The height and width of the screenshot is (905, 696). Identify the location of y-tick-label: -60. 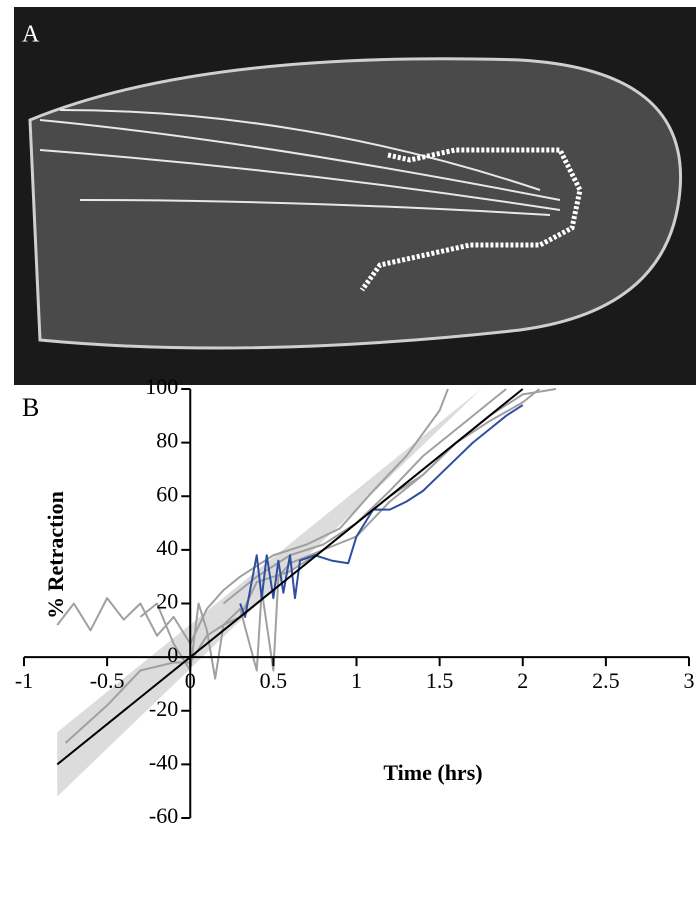
(163, 815).